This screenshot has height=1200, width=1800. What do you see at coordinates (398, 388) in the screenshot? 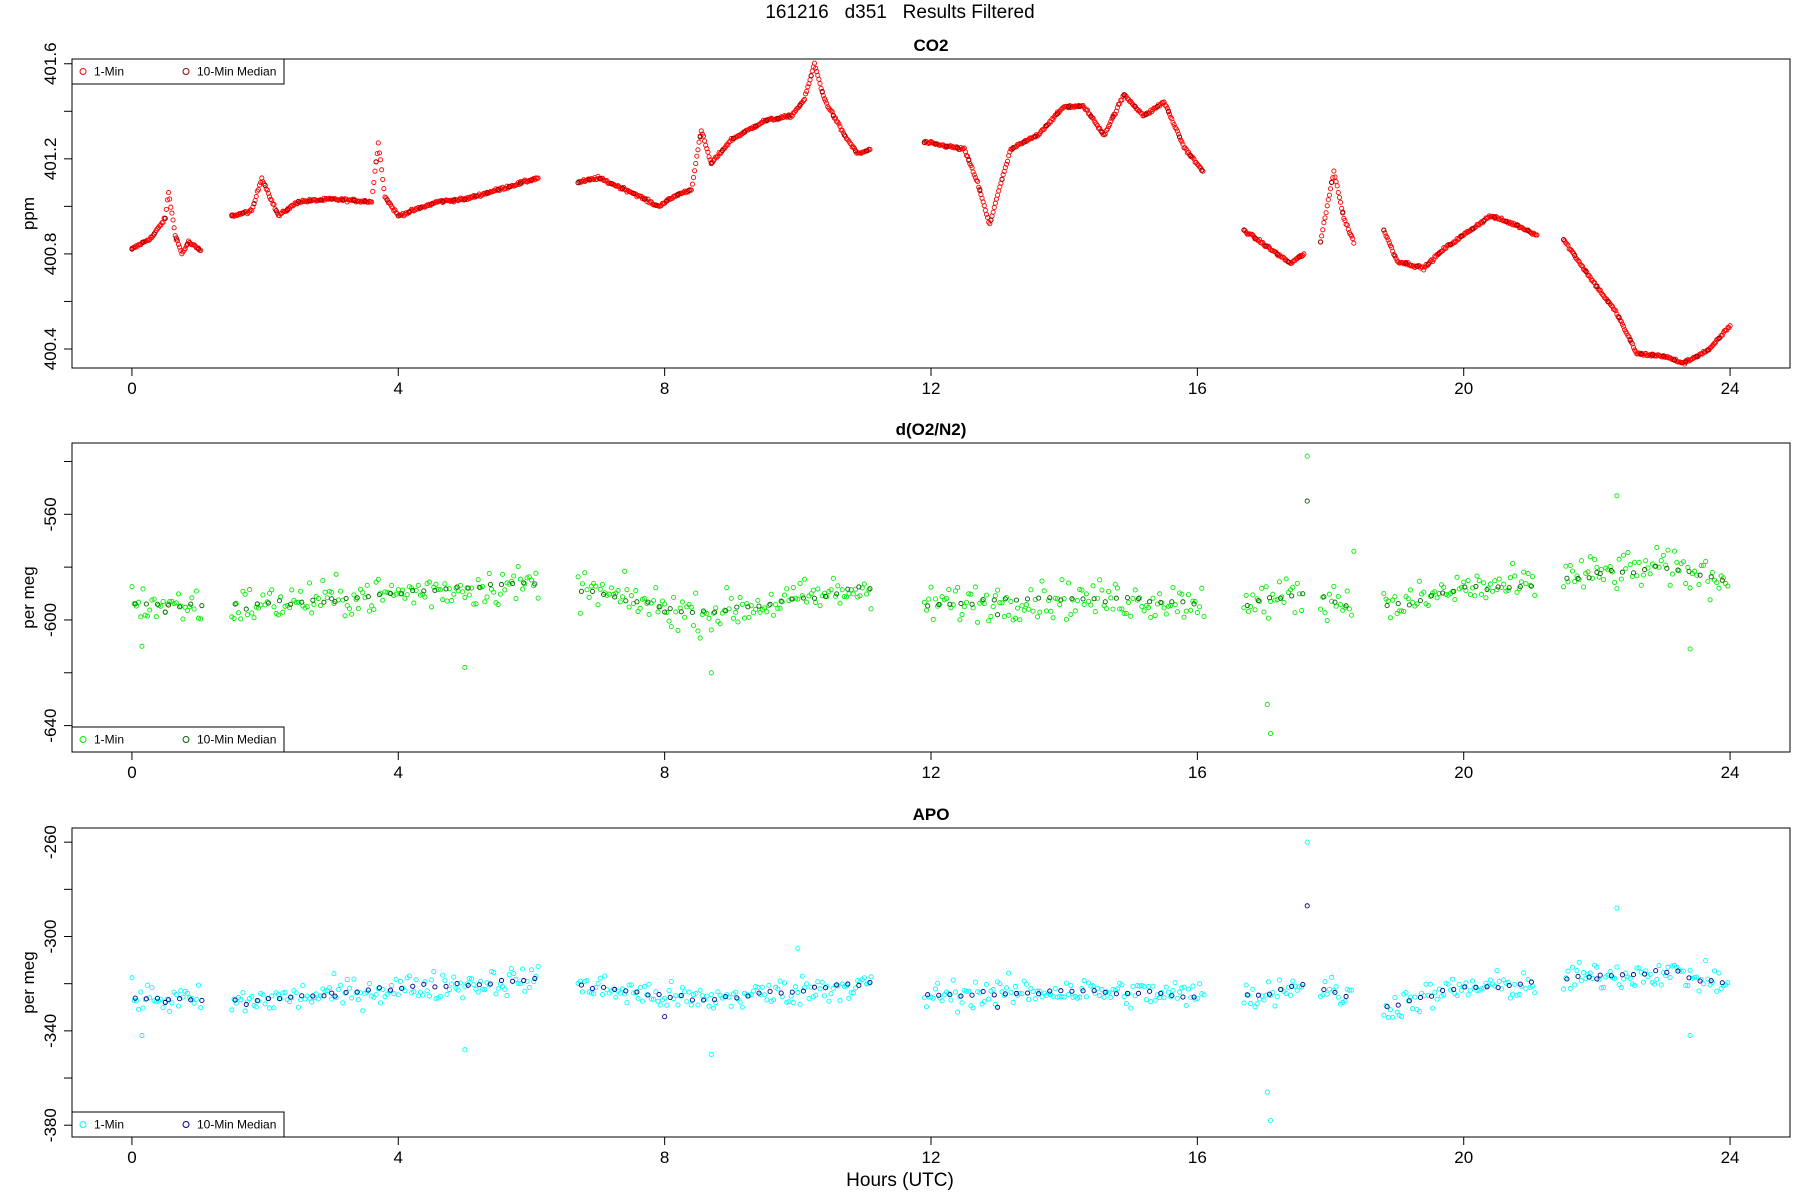
I see `x-tick-label: 4` at bounding box center [398, 388].